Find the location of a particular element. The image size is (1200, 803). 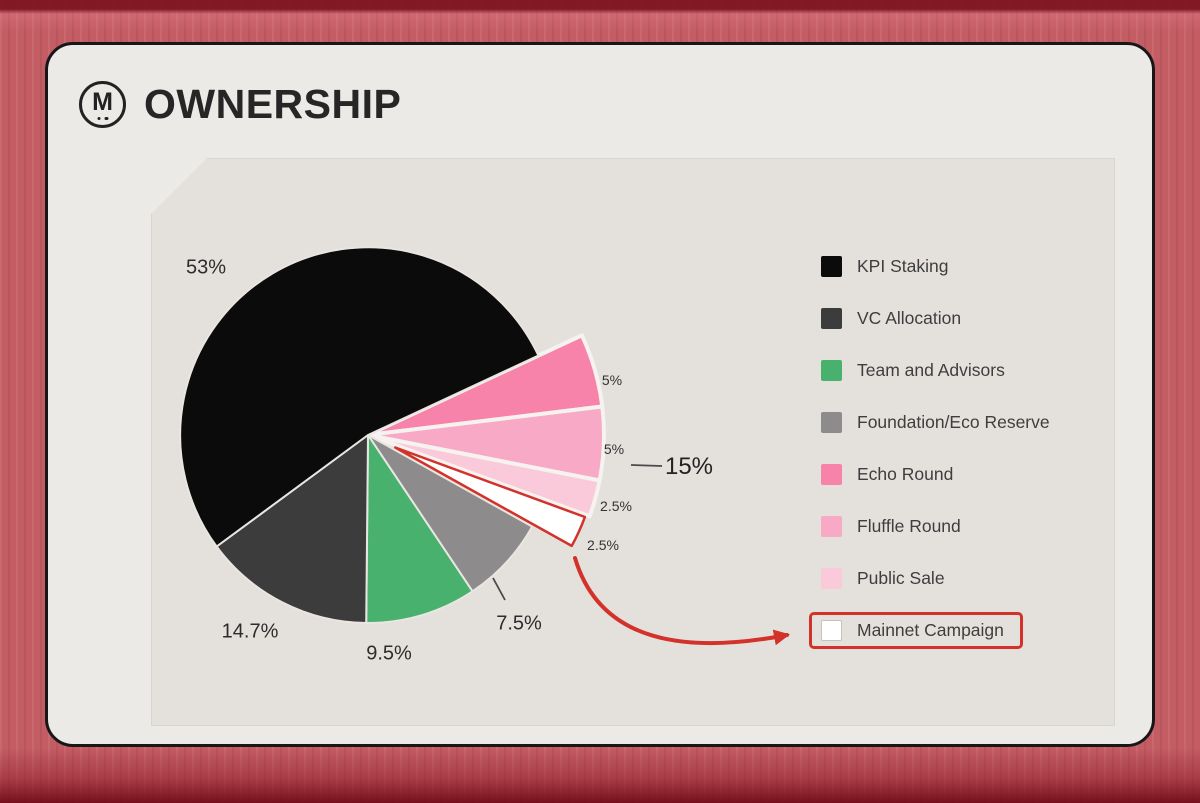

legend-swatch-fluffle-round is located at coordinates (831, 526).